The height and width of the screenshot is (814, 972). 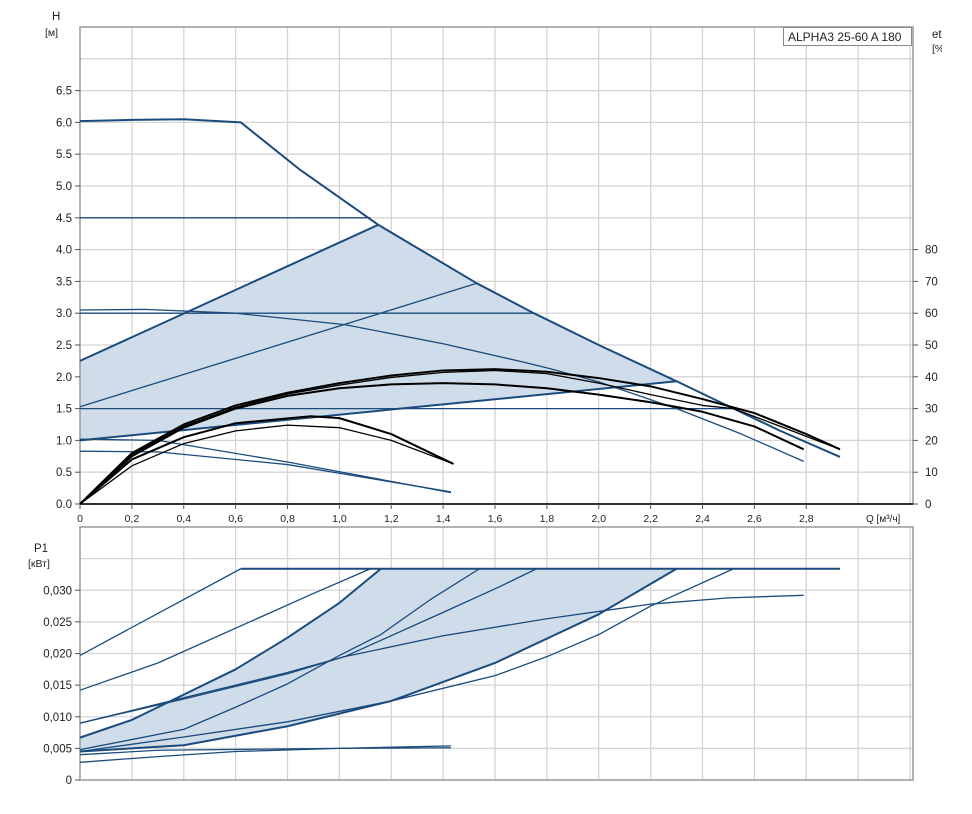 I want to click on power-y-tick-label: 0,015, so click(x=57, y=686).